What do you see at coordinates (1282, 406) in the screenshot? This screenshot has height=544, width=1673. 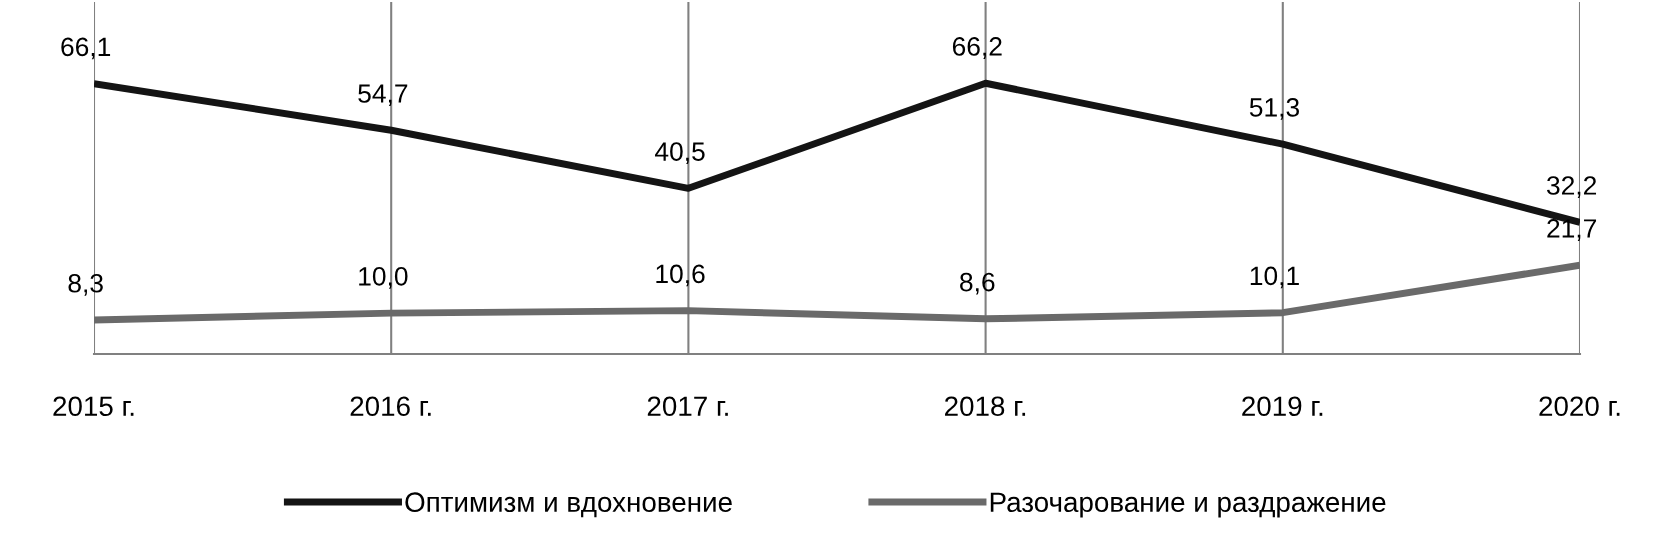 I see `x-tick-label: 2019 г.` at bounding box center [1282, 406].